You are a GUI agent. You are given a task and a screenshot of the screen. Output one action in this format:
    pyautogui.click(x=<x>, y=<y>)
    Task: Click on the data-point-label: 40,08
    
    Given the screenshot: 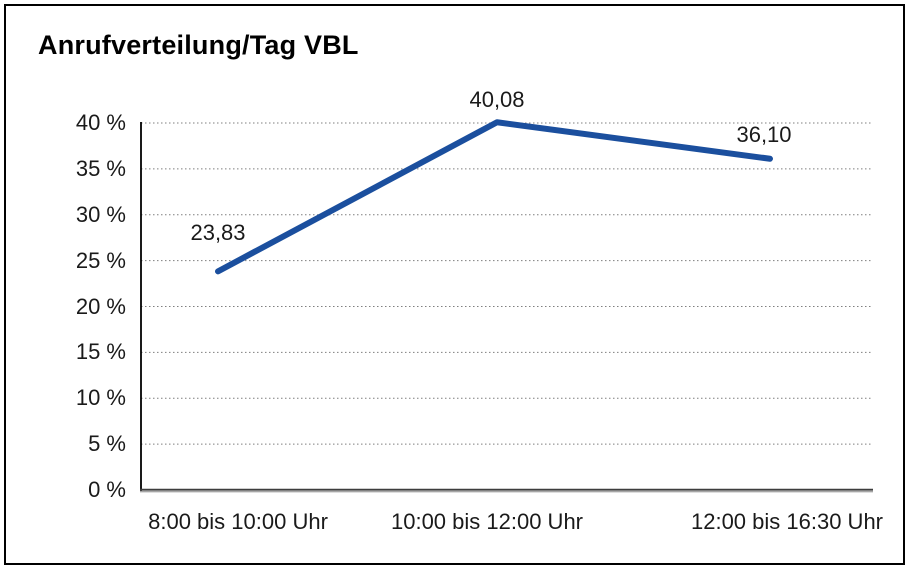 What is the action you would take?
    pyautogui.click(x=497, y=100)
    